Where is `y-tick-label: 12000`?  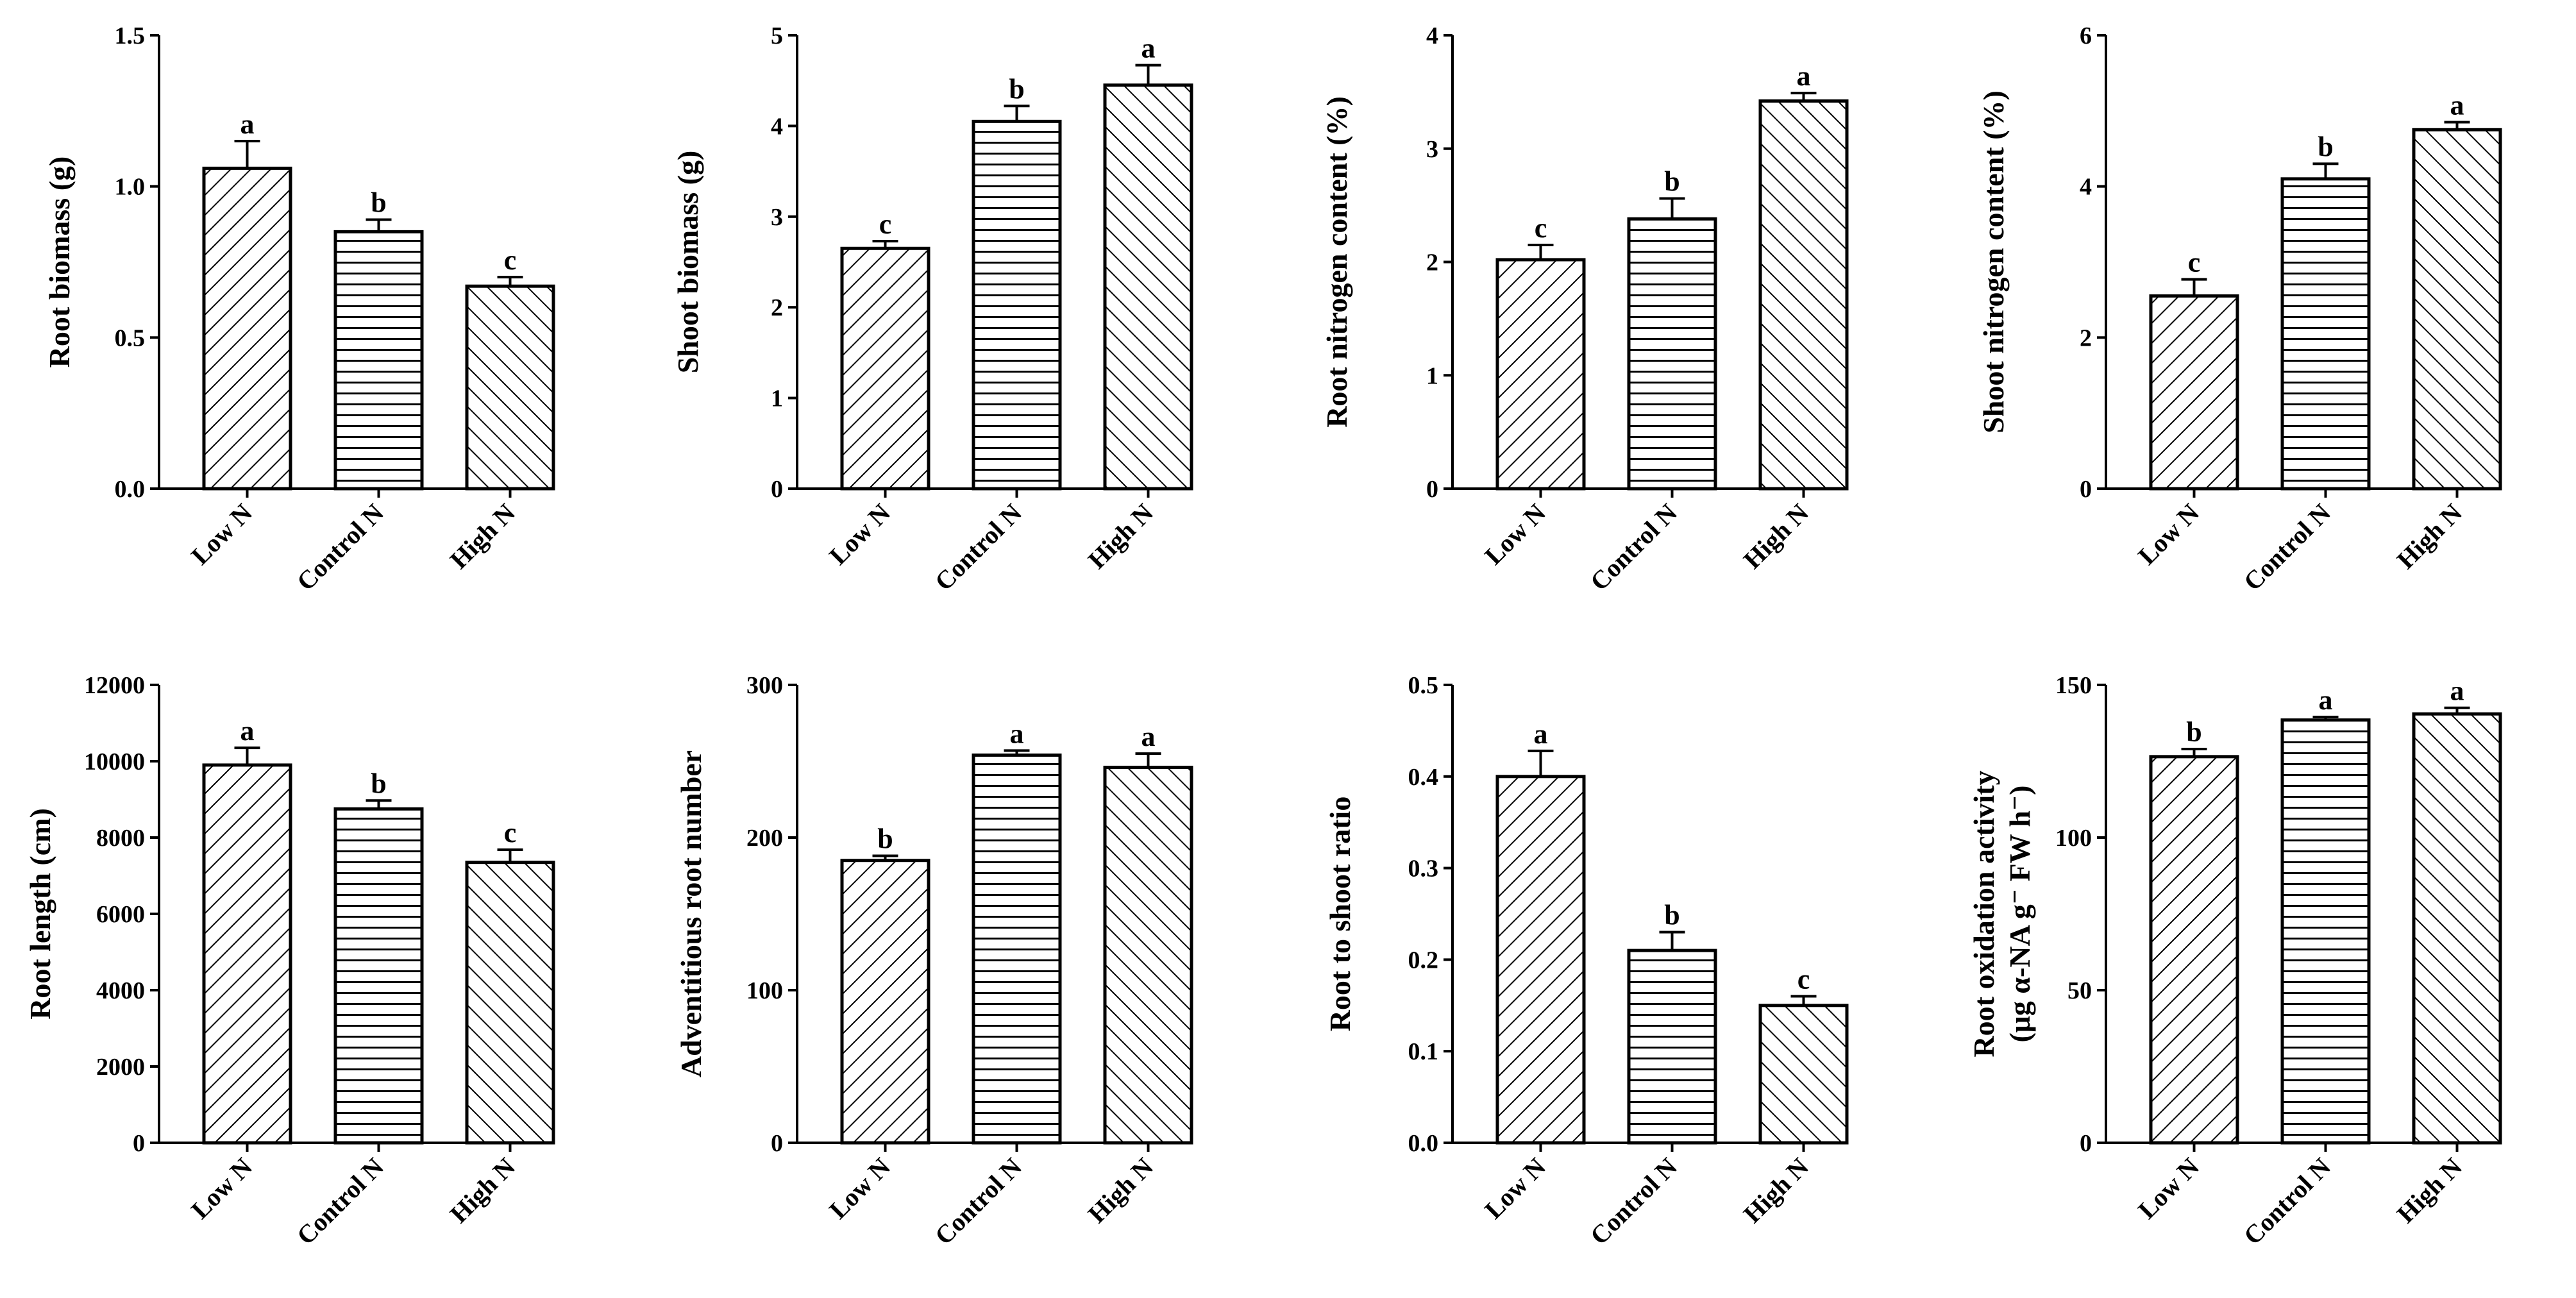
y-tick-label: 12000 is located at coordinates (114, 685).